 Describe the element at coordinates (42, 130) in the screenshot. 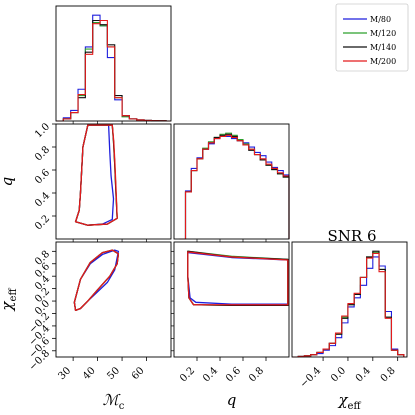

I see `y-tick-label-q: 1.0` at that location.